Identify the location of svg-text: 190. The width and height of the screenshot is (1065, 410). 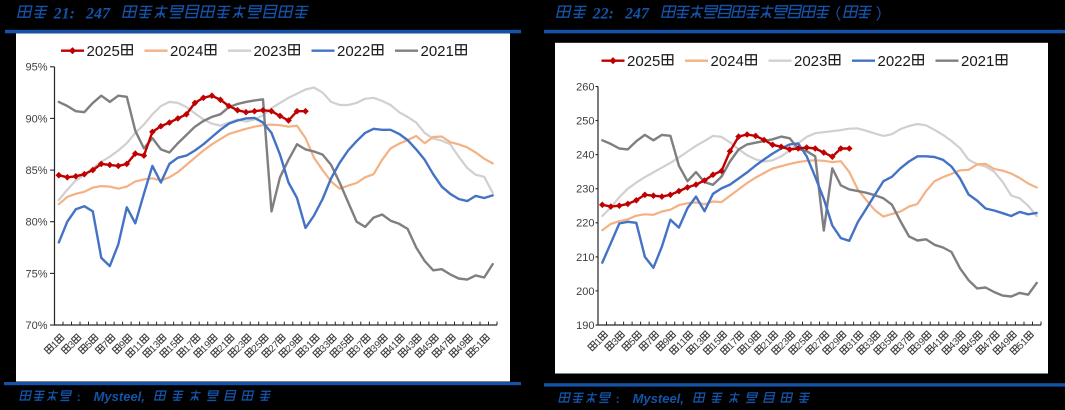
(585, 326).